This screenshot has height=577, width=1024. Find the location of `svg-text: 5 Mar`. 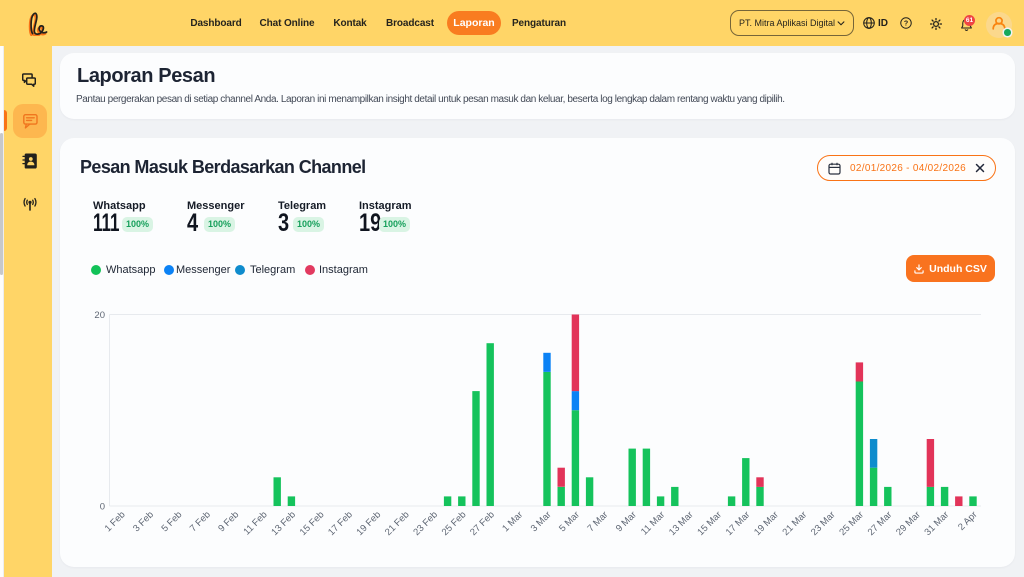

svg-text: 5 Mar is located at coordinates (569, 521).